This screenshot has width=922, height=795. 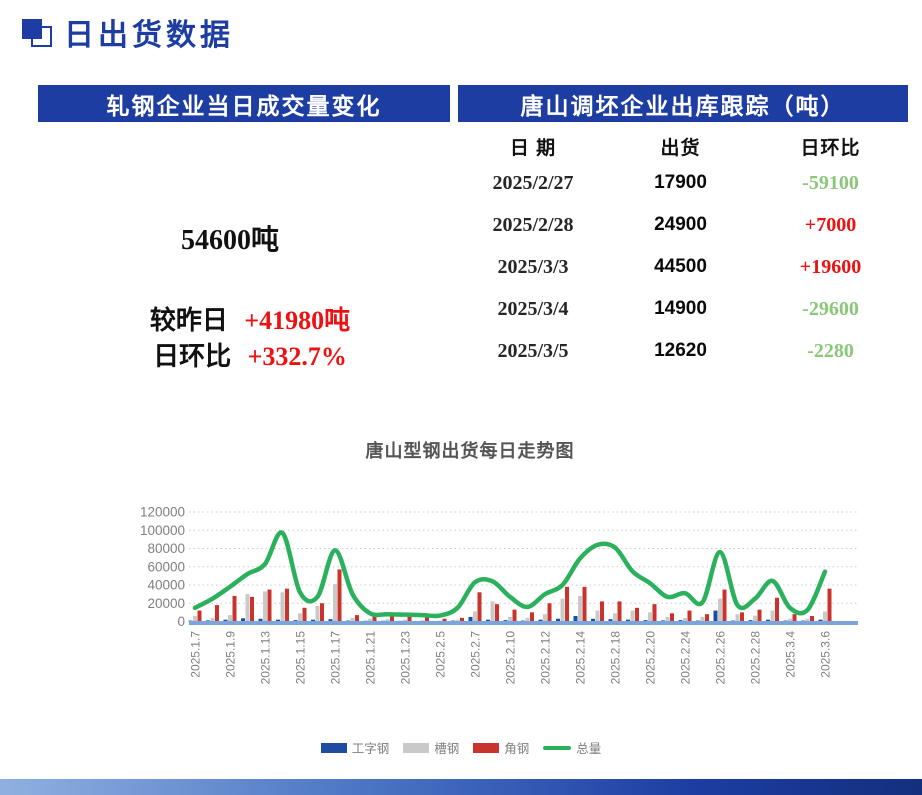 I want to click on square-bullet-icon, so click(x=37, y=32).